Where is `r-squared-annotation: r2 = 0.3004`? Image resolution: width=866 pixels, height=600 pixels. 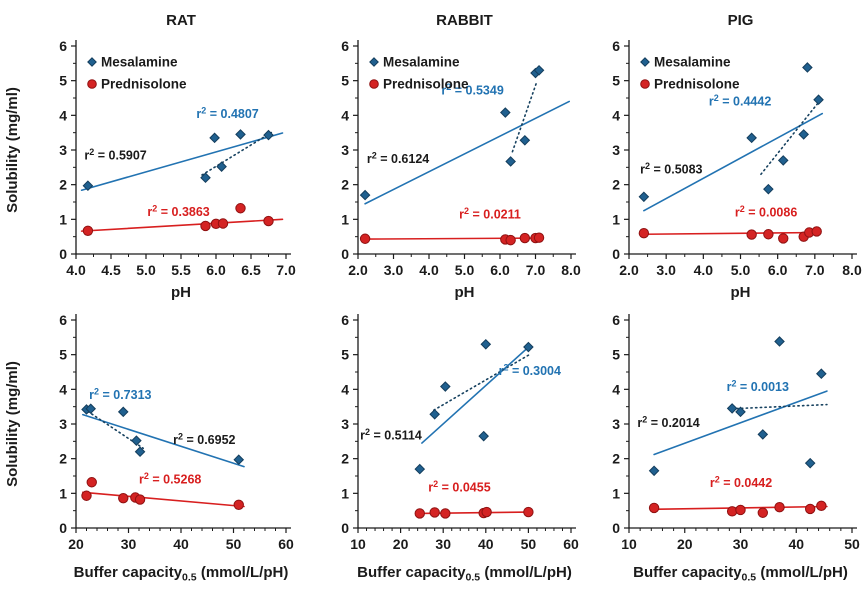
r-squared-annotation: r2 = 0.3004 is located at coordinates (530, 370).